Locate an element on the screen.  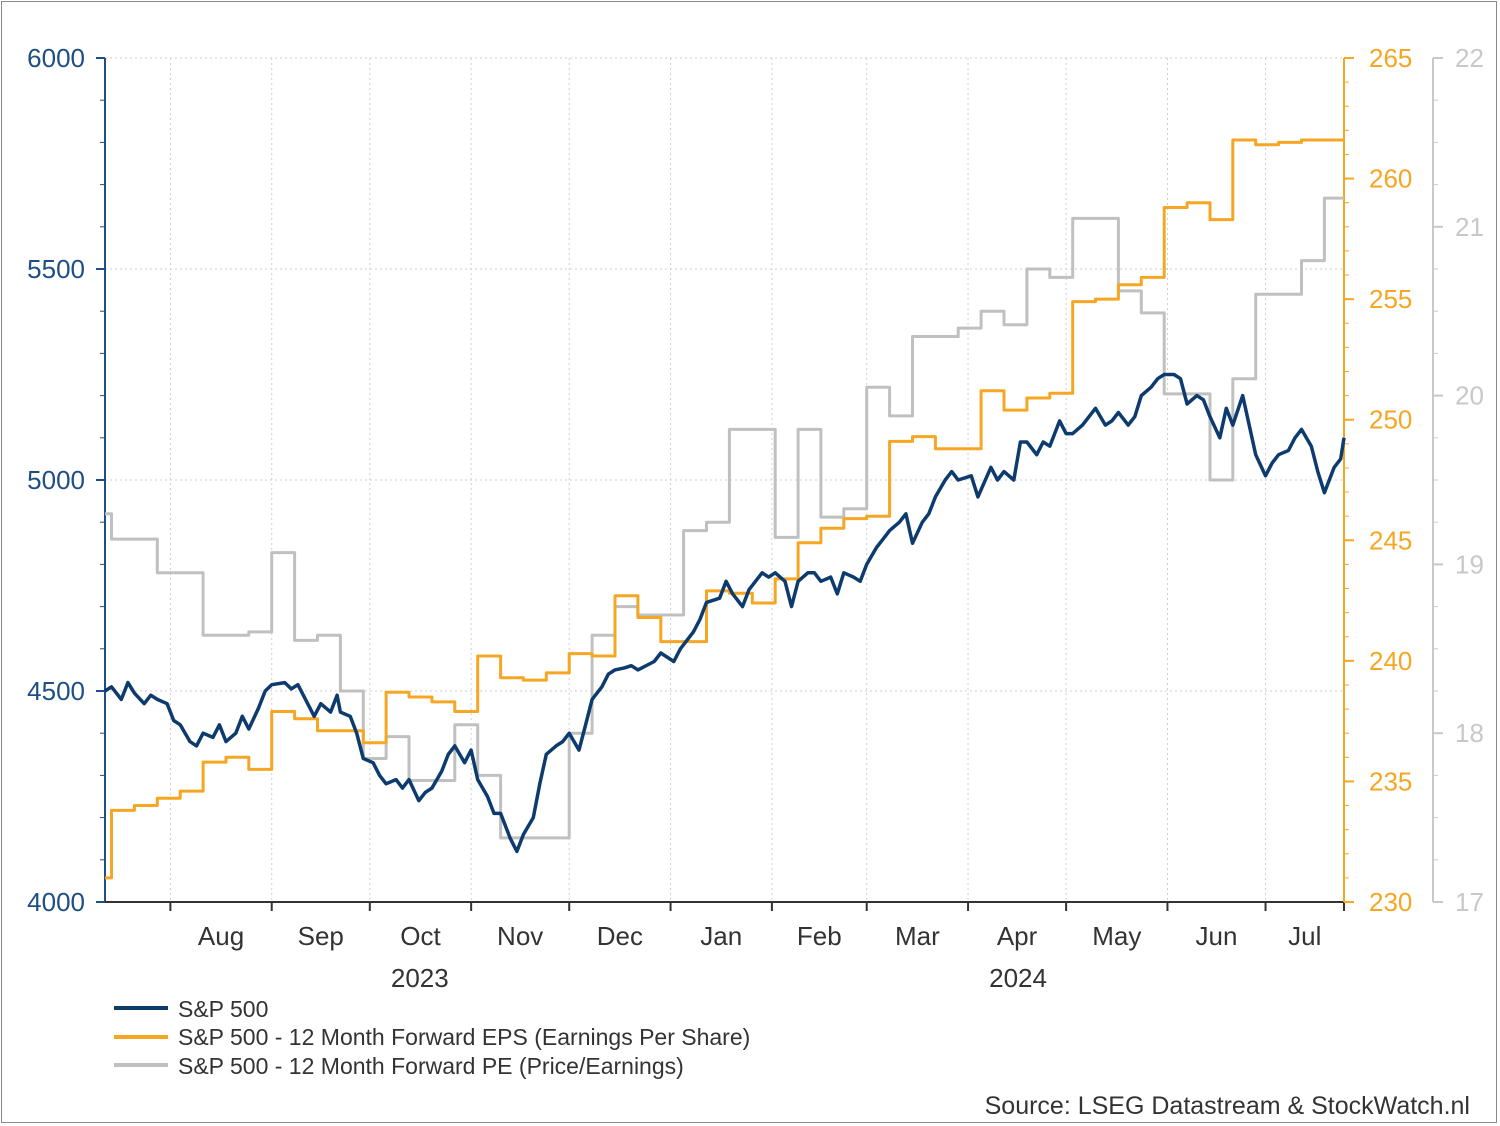
mid-axis-tick-label: 250 is located at coordinates (1390, 420).